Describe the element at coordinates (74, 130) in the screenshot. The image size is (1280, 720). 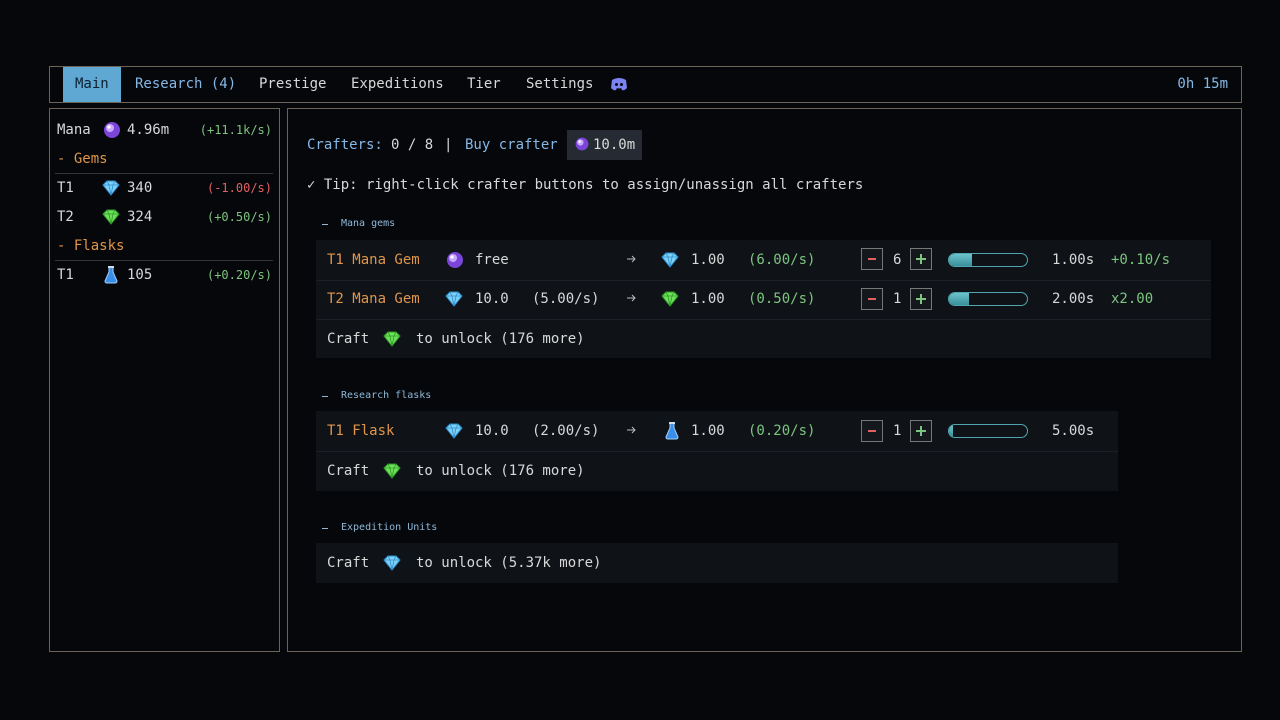
I see `mana-label: Mana` at that location.